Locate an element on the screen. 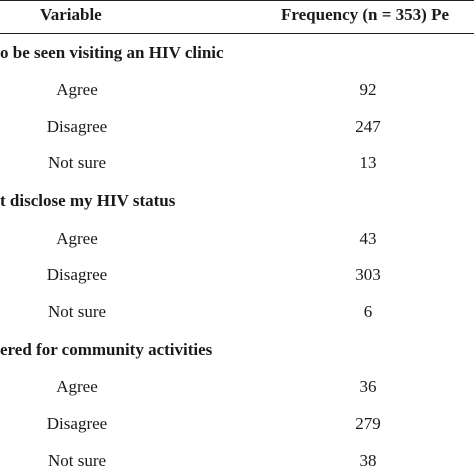 Image resolution: width=474 pixels, height=474 pixels. section-title: ered for community activities is located at coordinates (106, 349).